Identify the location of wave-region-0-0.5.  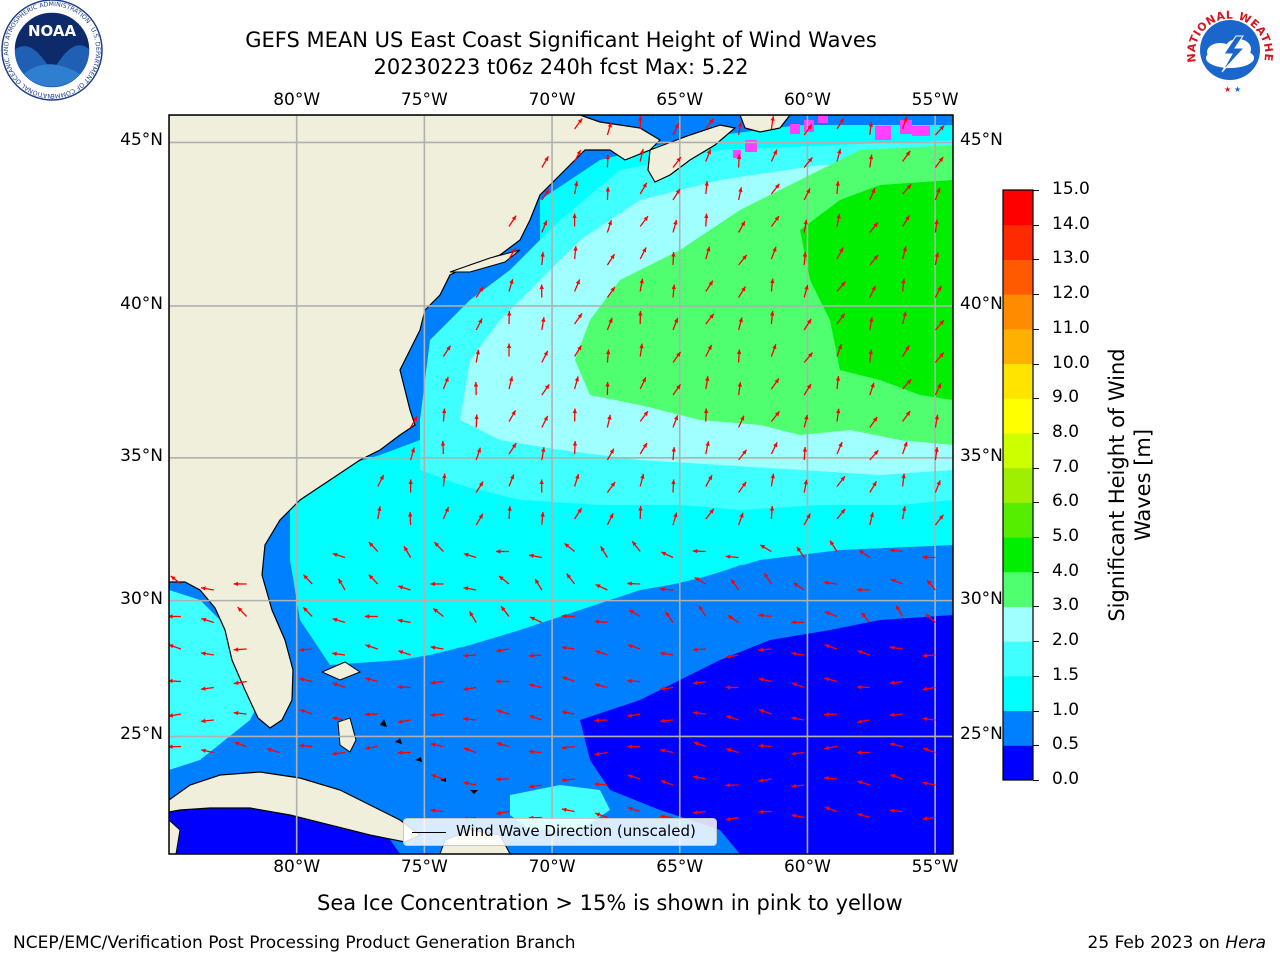
(766, 734).